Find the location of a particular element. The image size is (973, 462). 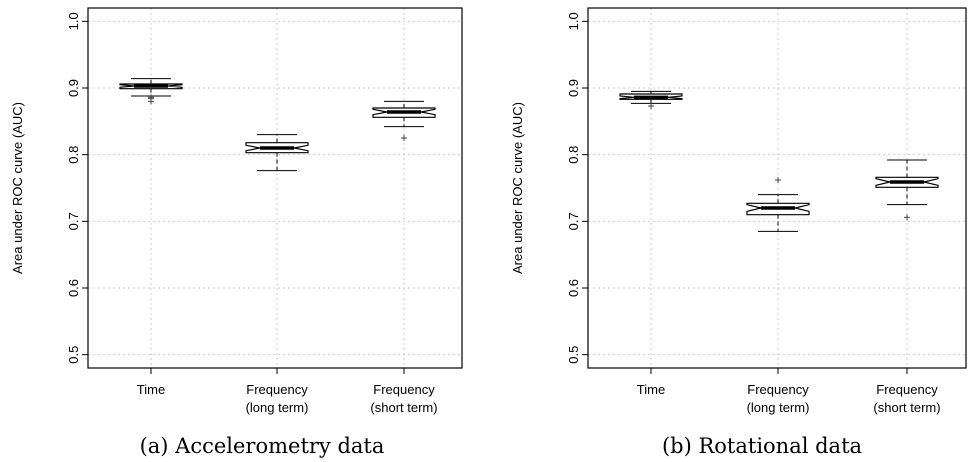

panel-caption: (b) Rotational data is located at coordinates (762, 446).